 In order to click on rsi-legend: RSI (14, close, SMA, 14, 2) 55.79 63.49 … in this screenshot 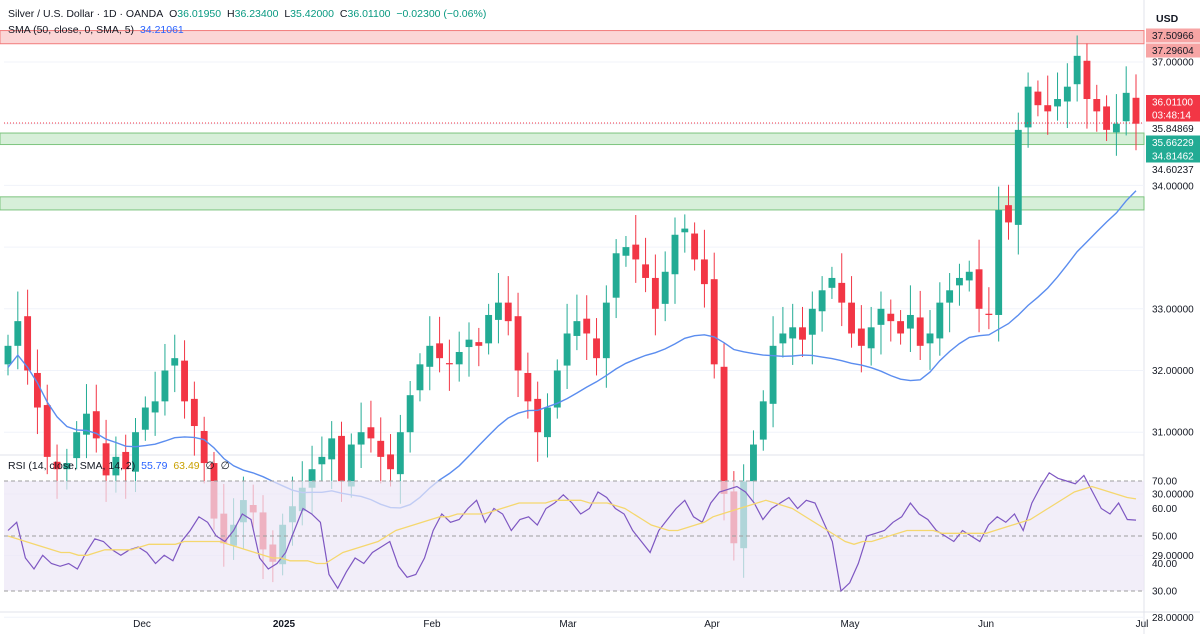, I will do `click(120, 466)`.